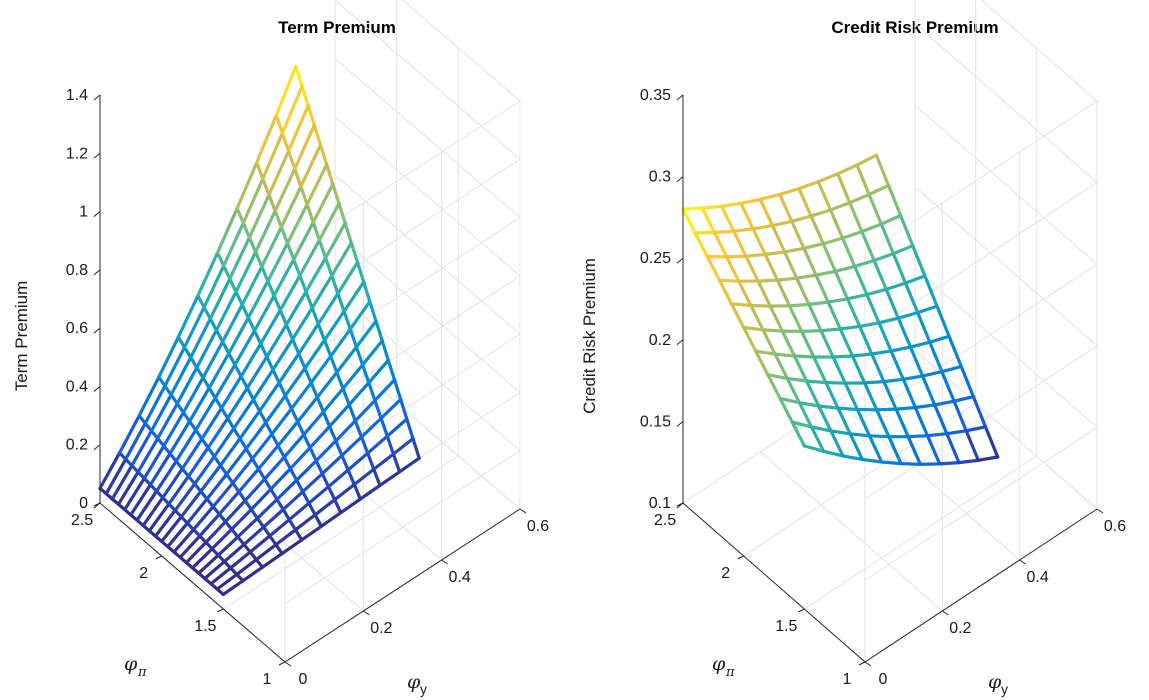 This screenshot has height=700, width=1149. What do you see at coordinates (77, 386) in the screenshot?
I see `z-tick-label: 0.4` at bounding box center [77, 386].